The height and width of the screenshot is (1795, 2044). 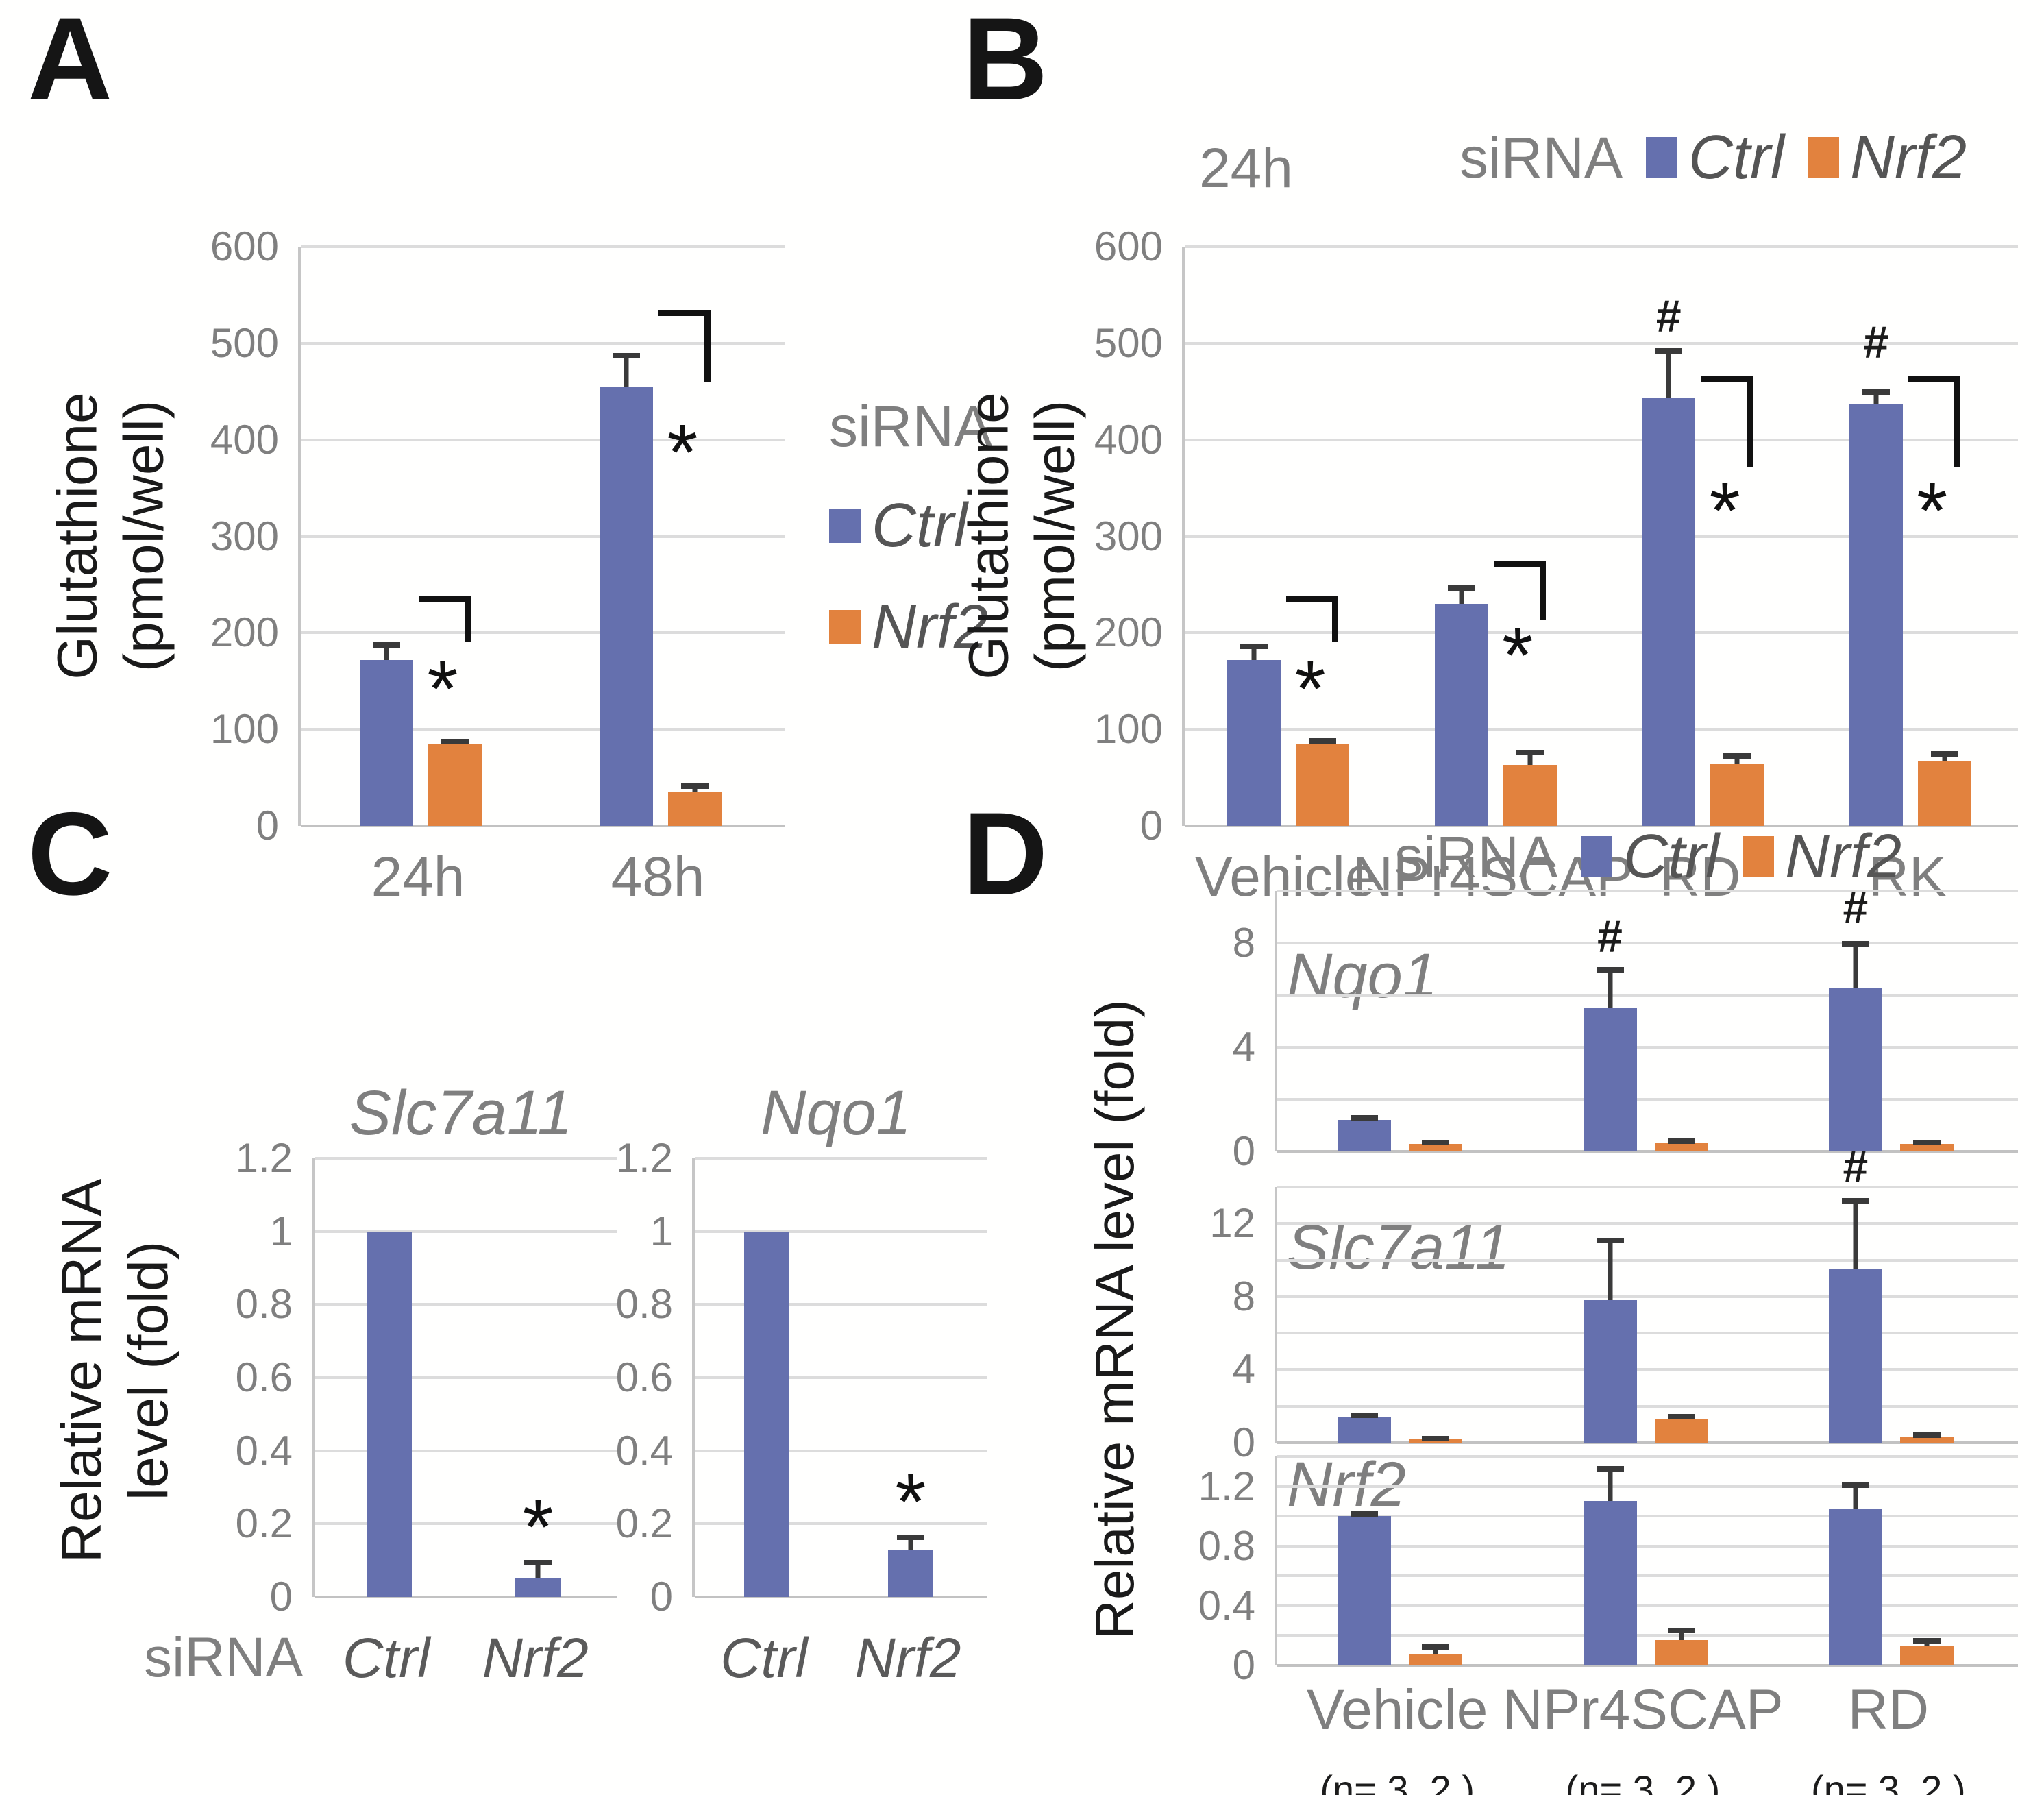 What do you see at coordinates (224, 1657) in the screenshot?
I see `c-sirna-axis-label: siRNA` at bounding box center [224, 1657].